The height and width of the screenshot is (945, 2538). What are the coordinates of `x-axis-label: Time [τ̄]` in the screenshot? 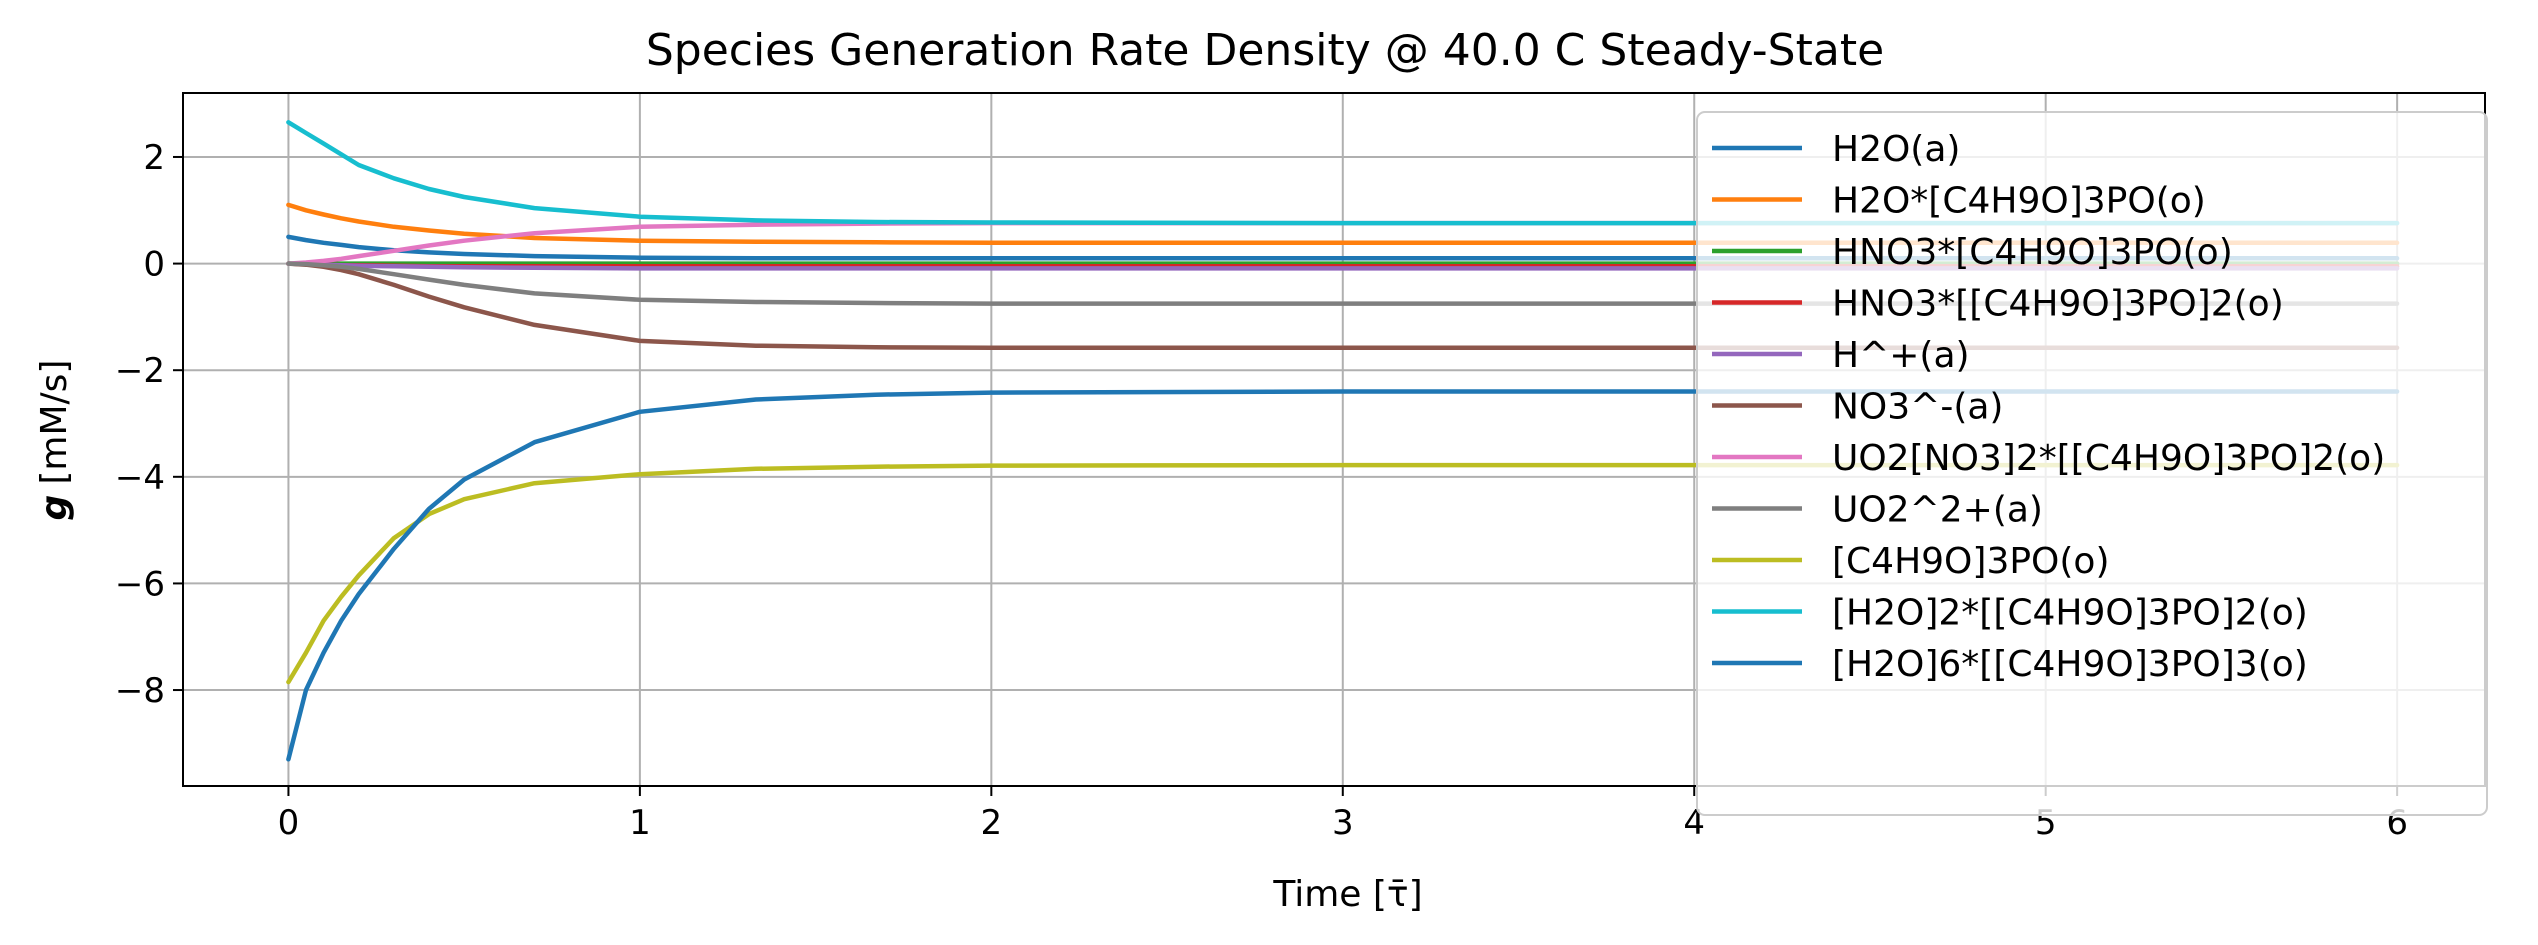 It's located at (1347, 894).